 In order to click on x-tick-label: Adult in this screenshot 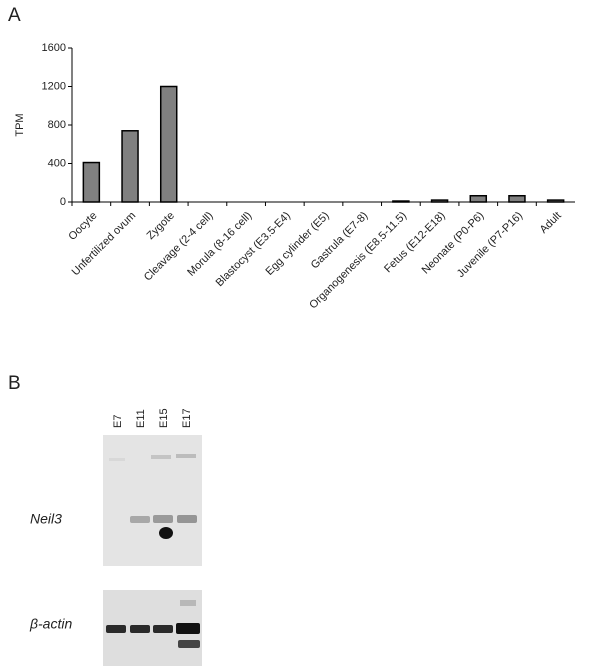, I will do `click(551, 223)`.